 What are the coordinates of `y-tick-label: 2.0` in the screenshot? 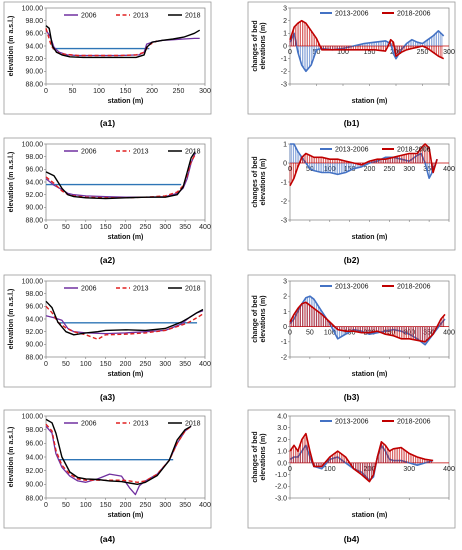 It's located at (282, 440).